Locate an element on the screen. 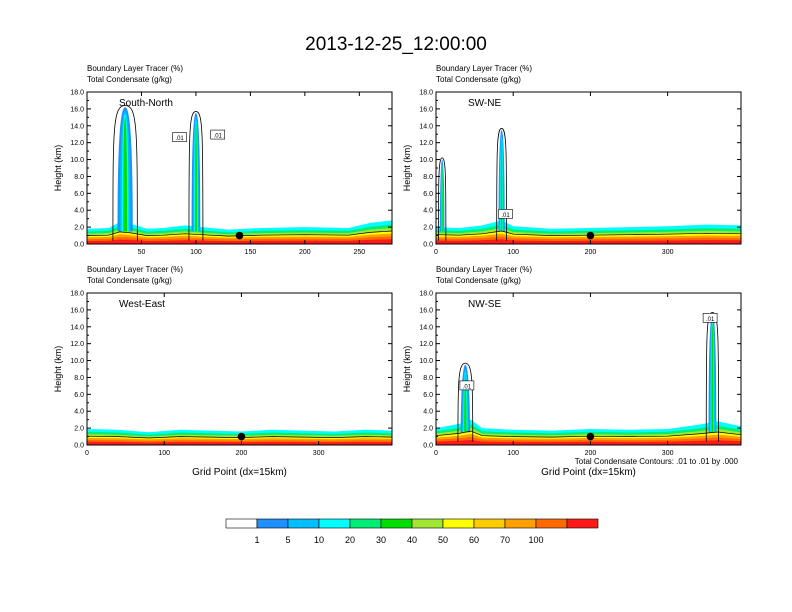 This screenshot has width=792, height=612. x-tick-label: 50 is located at coordinates (142, 252).